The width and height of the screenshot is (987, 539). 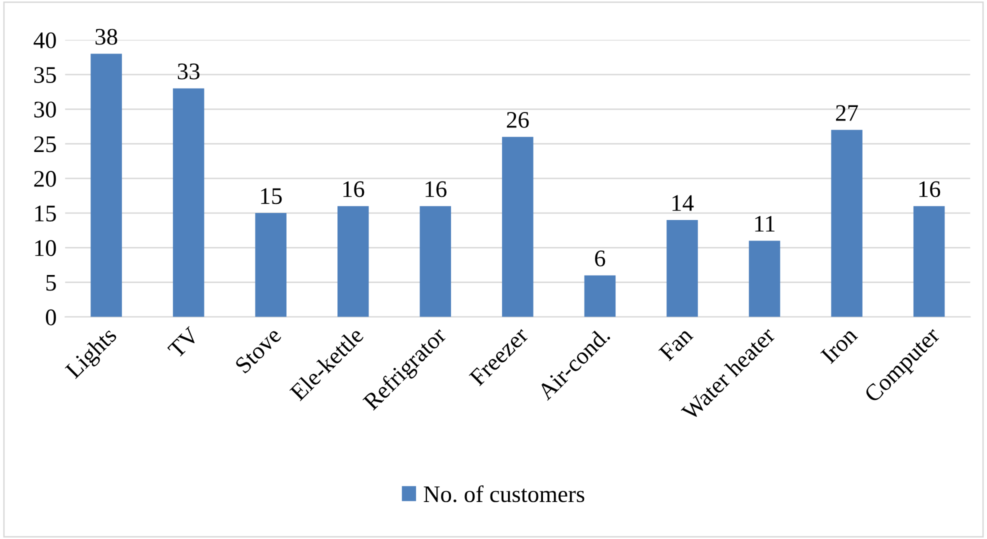 What do you see at coordinates (183, 343) in the screenshot?
I see `x-tick-label: TV` at bounding box center [183, 343].